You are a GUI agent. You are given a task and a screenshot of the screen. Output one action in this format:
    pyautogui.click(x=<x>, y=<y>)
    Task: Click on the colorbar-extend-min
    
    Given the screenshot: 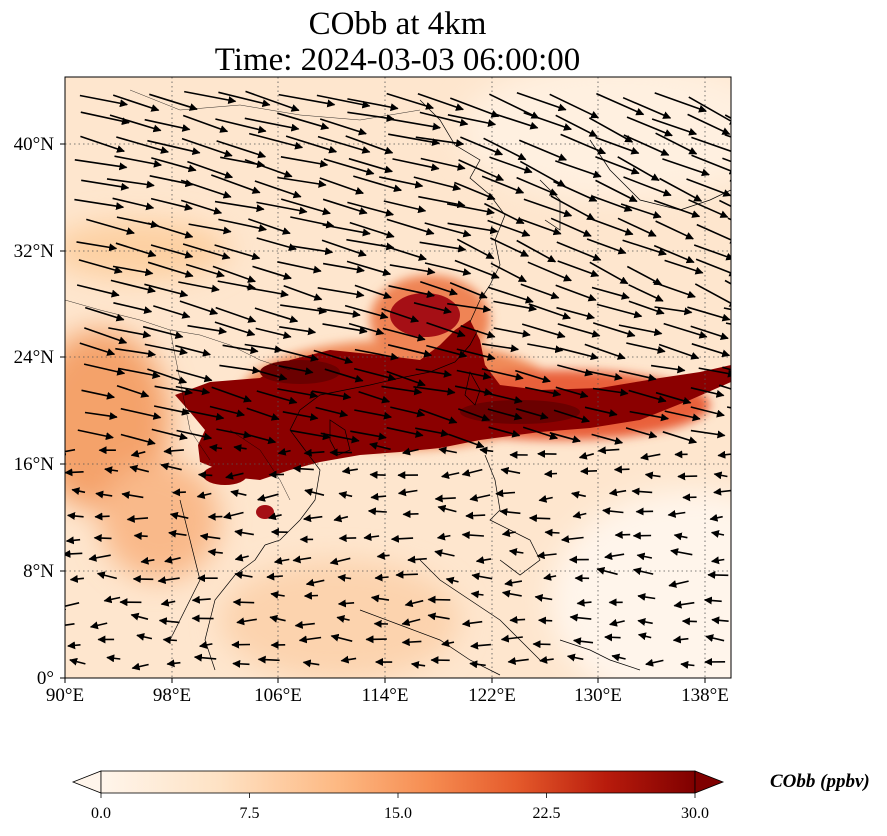 What is the action you would take?
    pyautogui.click(x=86, y=782)
    